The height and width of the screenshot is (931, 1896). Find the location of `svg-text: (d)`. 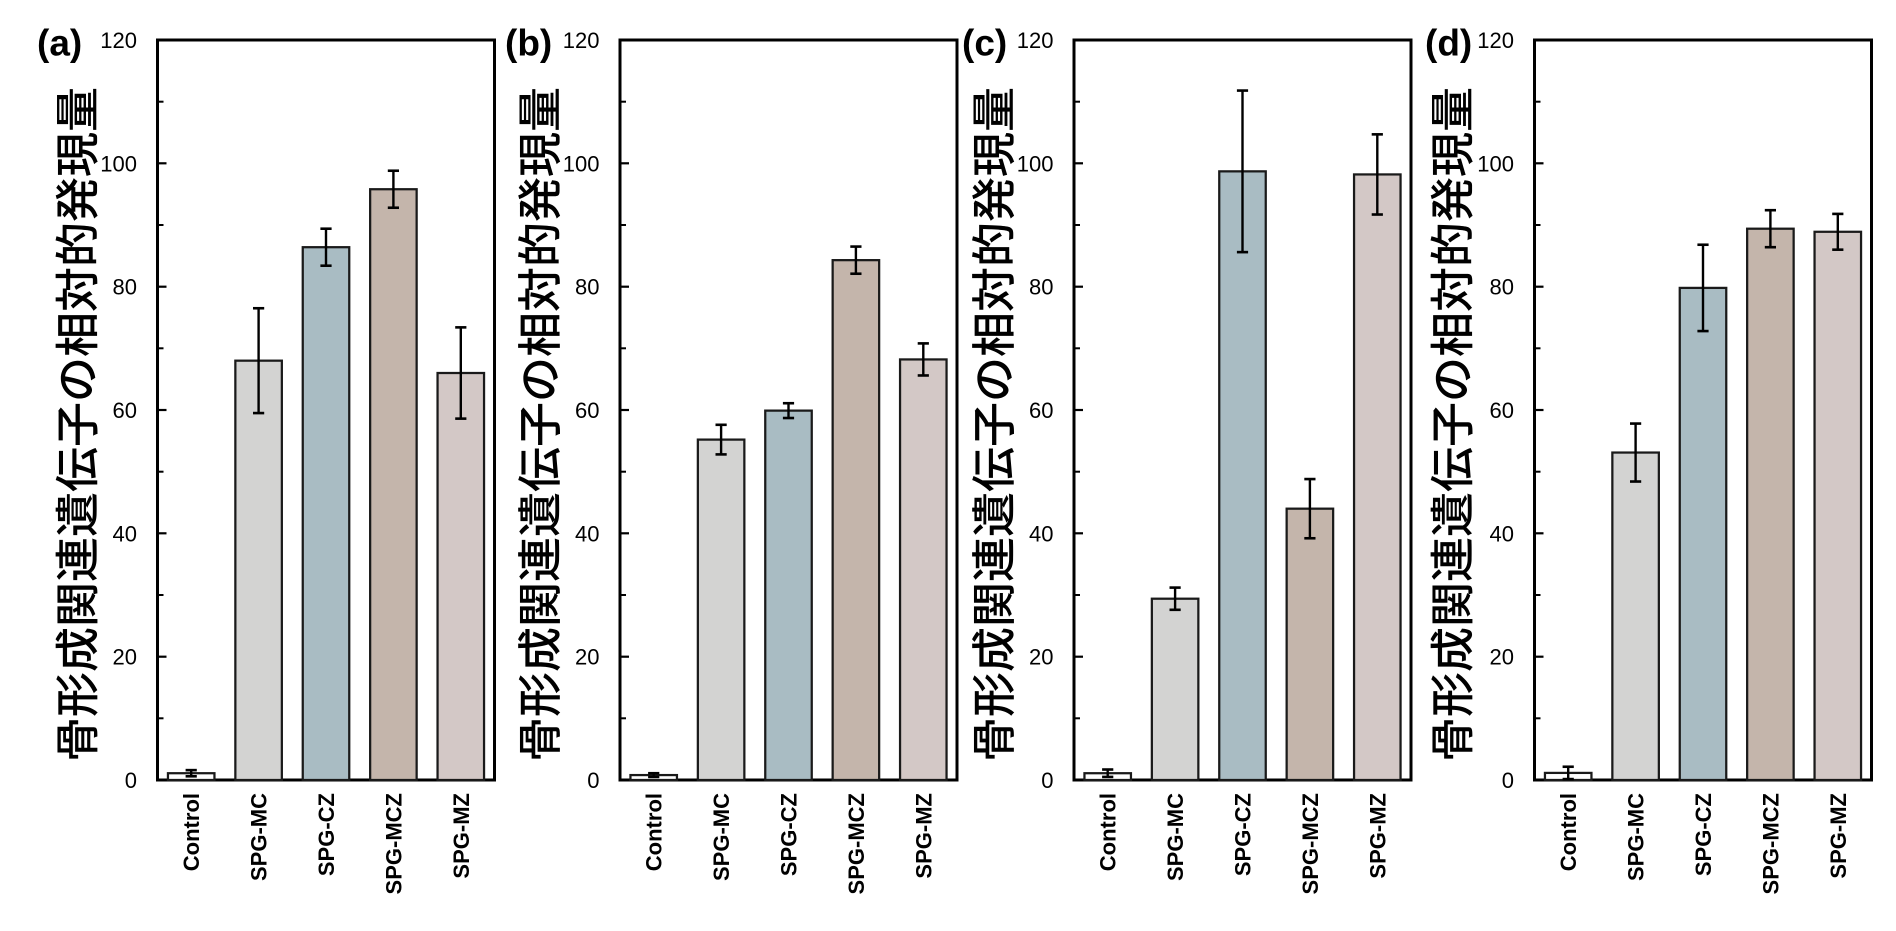

svg-text: (d) is located at coordinates (1448, 43).